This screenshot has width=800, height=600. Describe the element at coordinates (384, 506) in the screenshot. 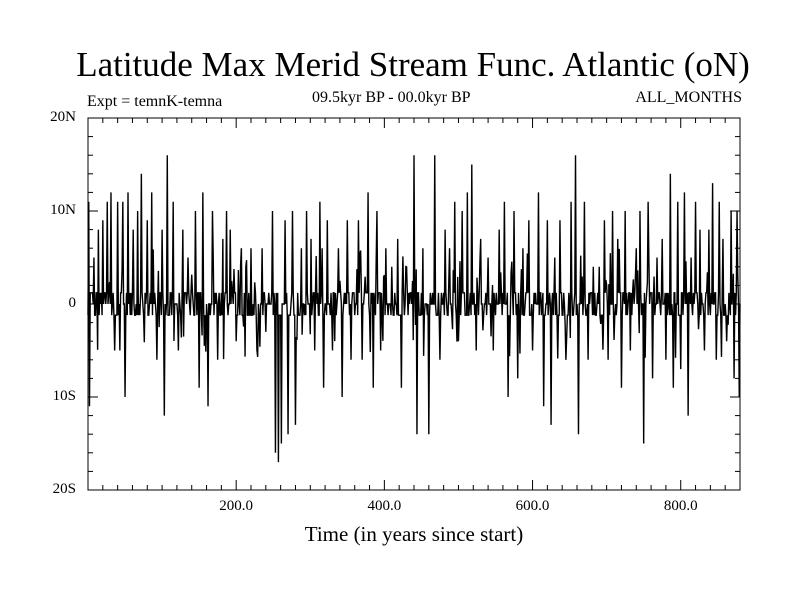

I see `x-tick-label: 400.0` at that location.